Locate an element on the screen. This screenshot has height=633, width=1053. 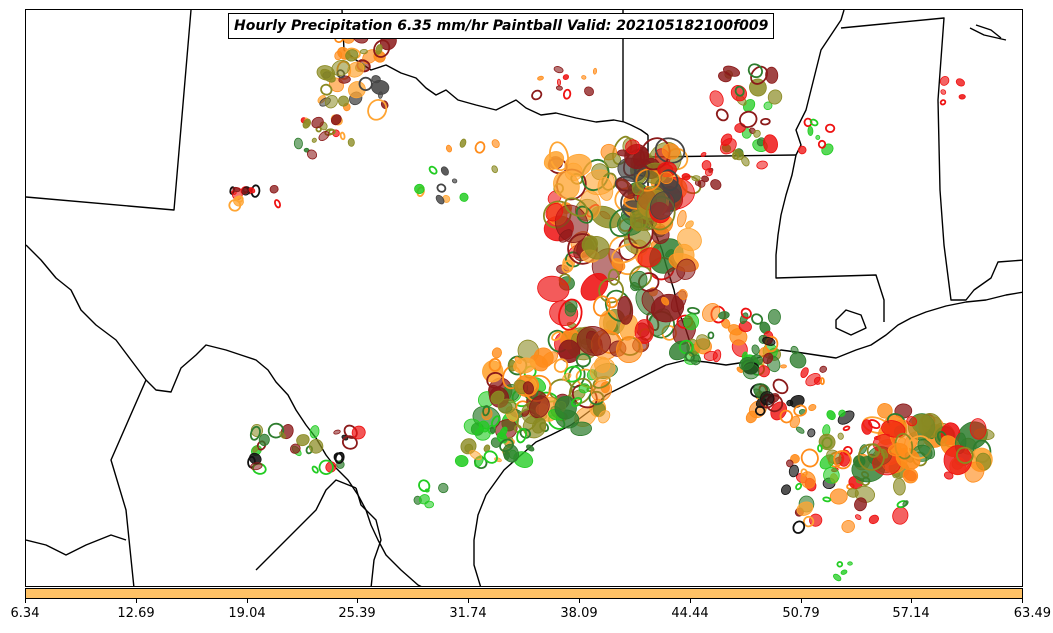
colorbar-tick-label: 50.79 is located at coordinates (801, 613).